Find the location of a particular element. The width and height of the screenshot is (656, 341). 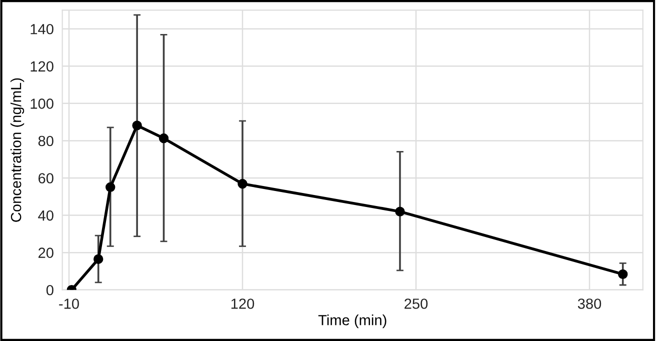

x-tick-label: -10 is located at coordinates (69, 303).